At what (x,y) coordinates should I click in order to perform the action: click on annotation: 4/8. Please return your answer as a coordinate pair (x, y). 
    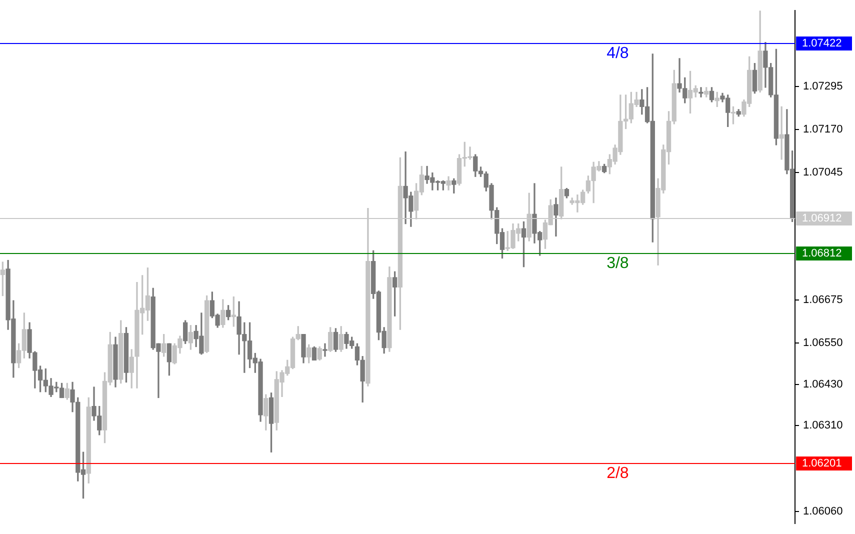
    Looking at the image, I should click on (617, 53).